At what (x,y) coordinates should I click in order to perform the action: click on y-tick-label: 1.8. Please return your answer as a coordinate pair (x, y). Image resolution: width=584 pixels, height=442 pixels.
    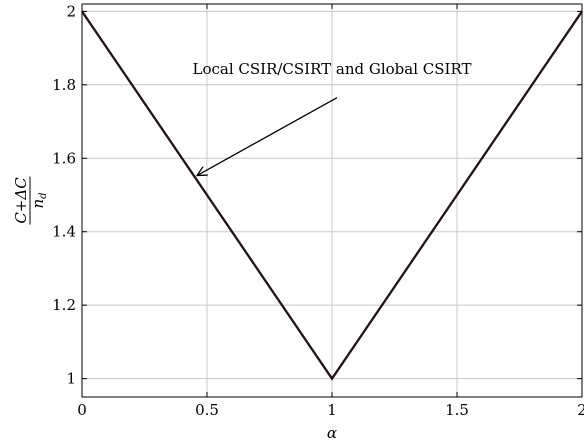
    Looking at the image, I should click on (64, 85).